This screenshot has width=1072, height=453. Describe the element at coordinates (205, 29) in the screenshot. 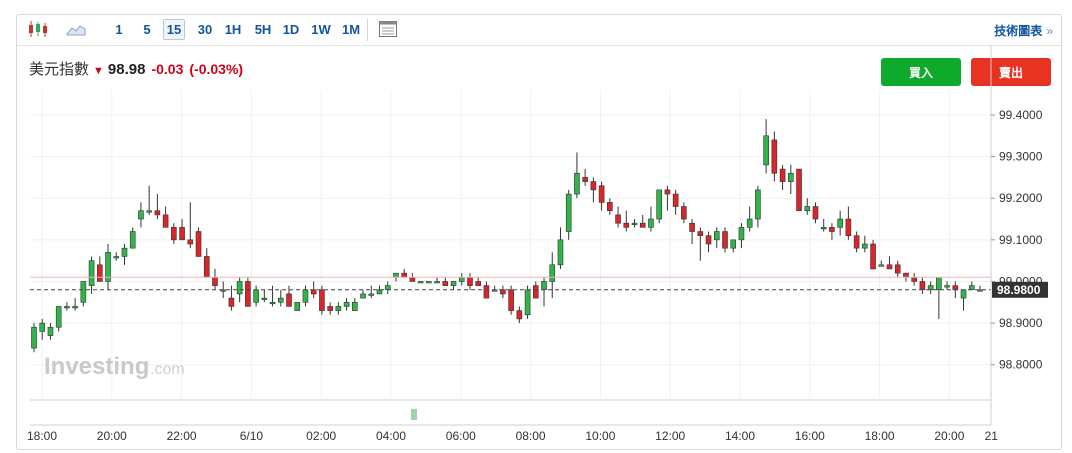

I see `interval-button-30: 30` at that location.